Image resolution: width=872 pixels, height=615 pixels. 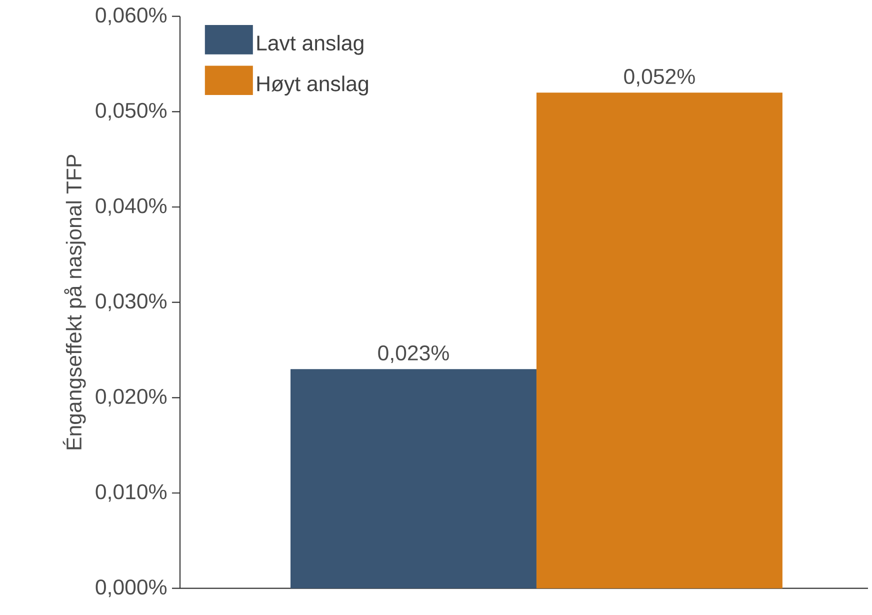 What do you see at coordinates (131, 589) in the screenshot?
I see `y-tick-label: 0,000%` at bounding box center [131, 589].